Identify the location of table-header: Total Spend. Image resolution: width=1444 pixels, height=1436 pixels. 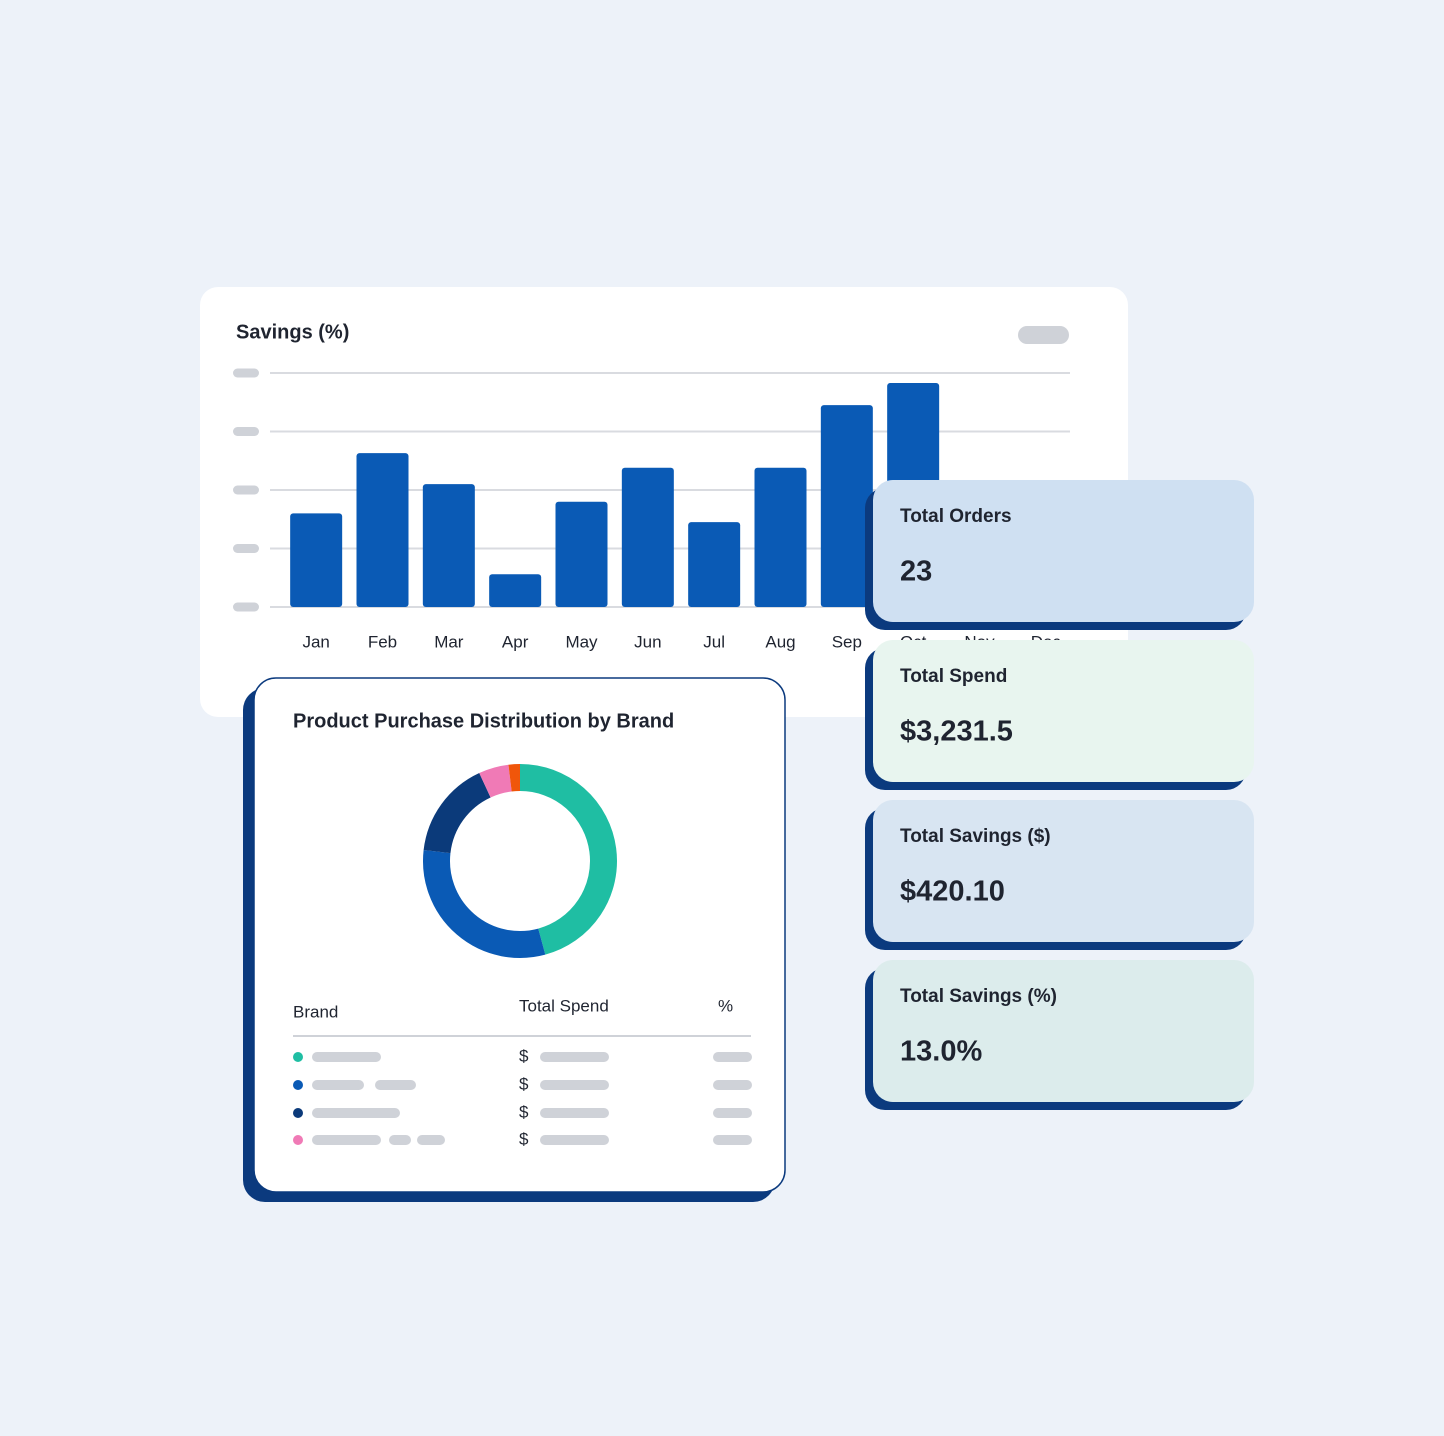
(564, 1005).